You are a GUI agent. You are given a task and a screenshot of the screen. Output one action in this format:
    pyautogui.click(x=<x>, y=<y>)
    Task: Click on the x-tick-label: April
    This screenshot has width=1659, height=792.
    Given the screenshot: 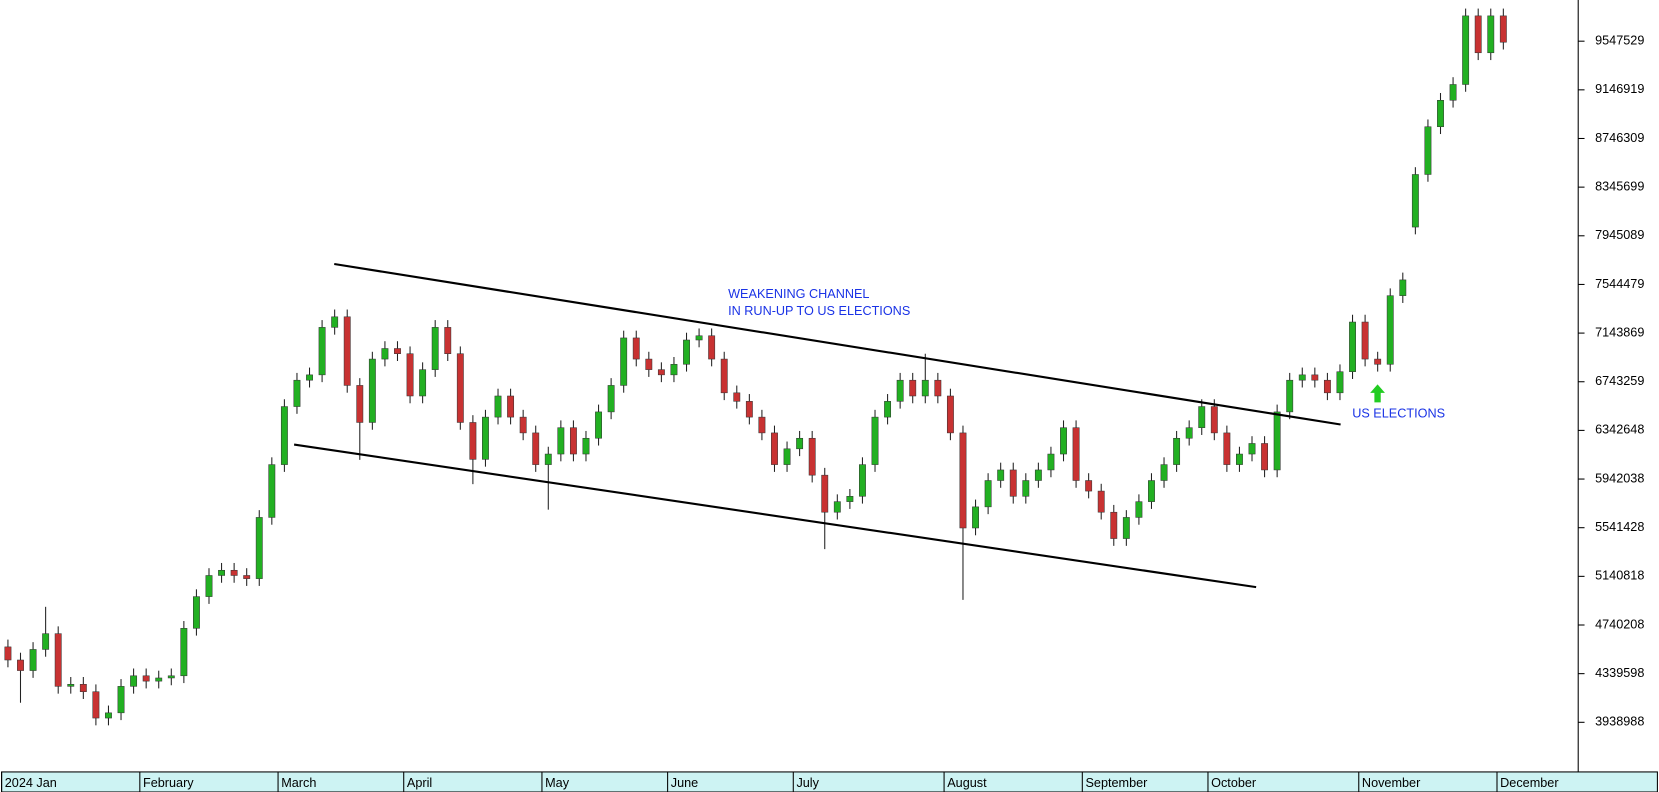 What is the action you would take?
    pyautogui.click(x=419, y=783)
    